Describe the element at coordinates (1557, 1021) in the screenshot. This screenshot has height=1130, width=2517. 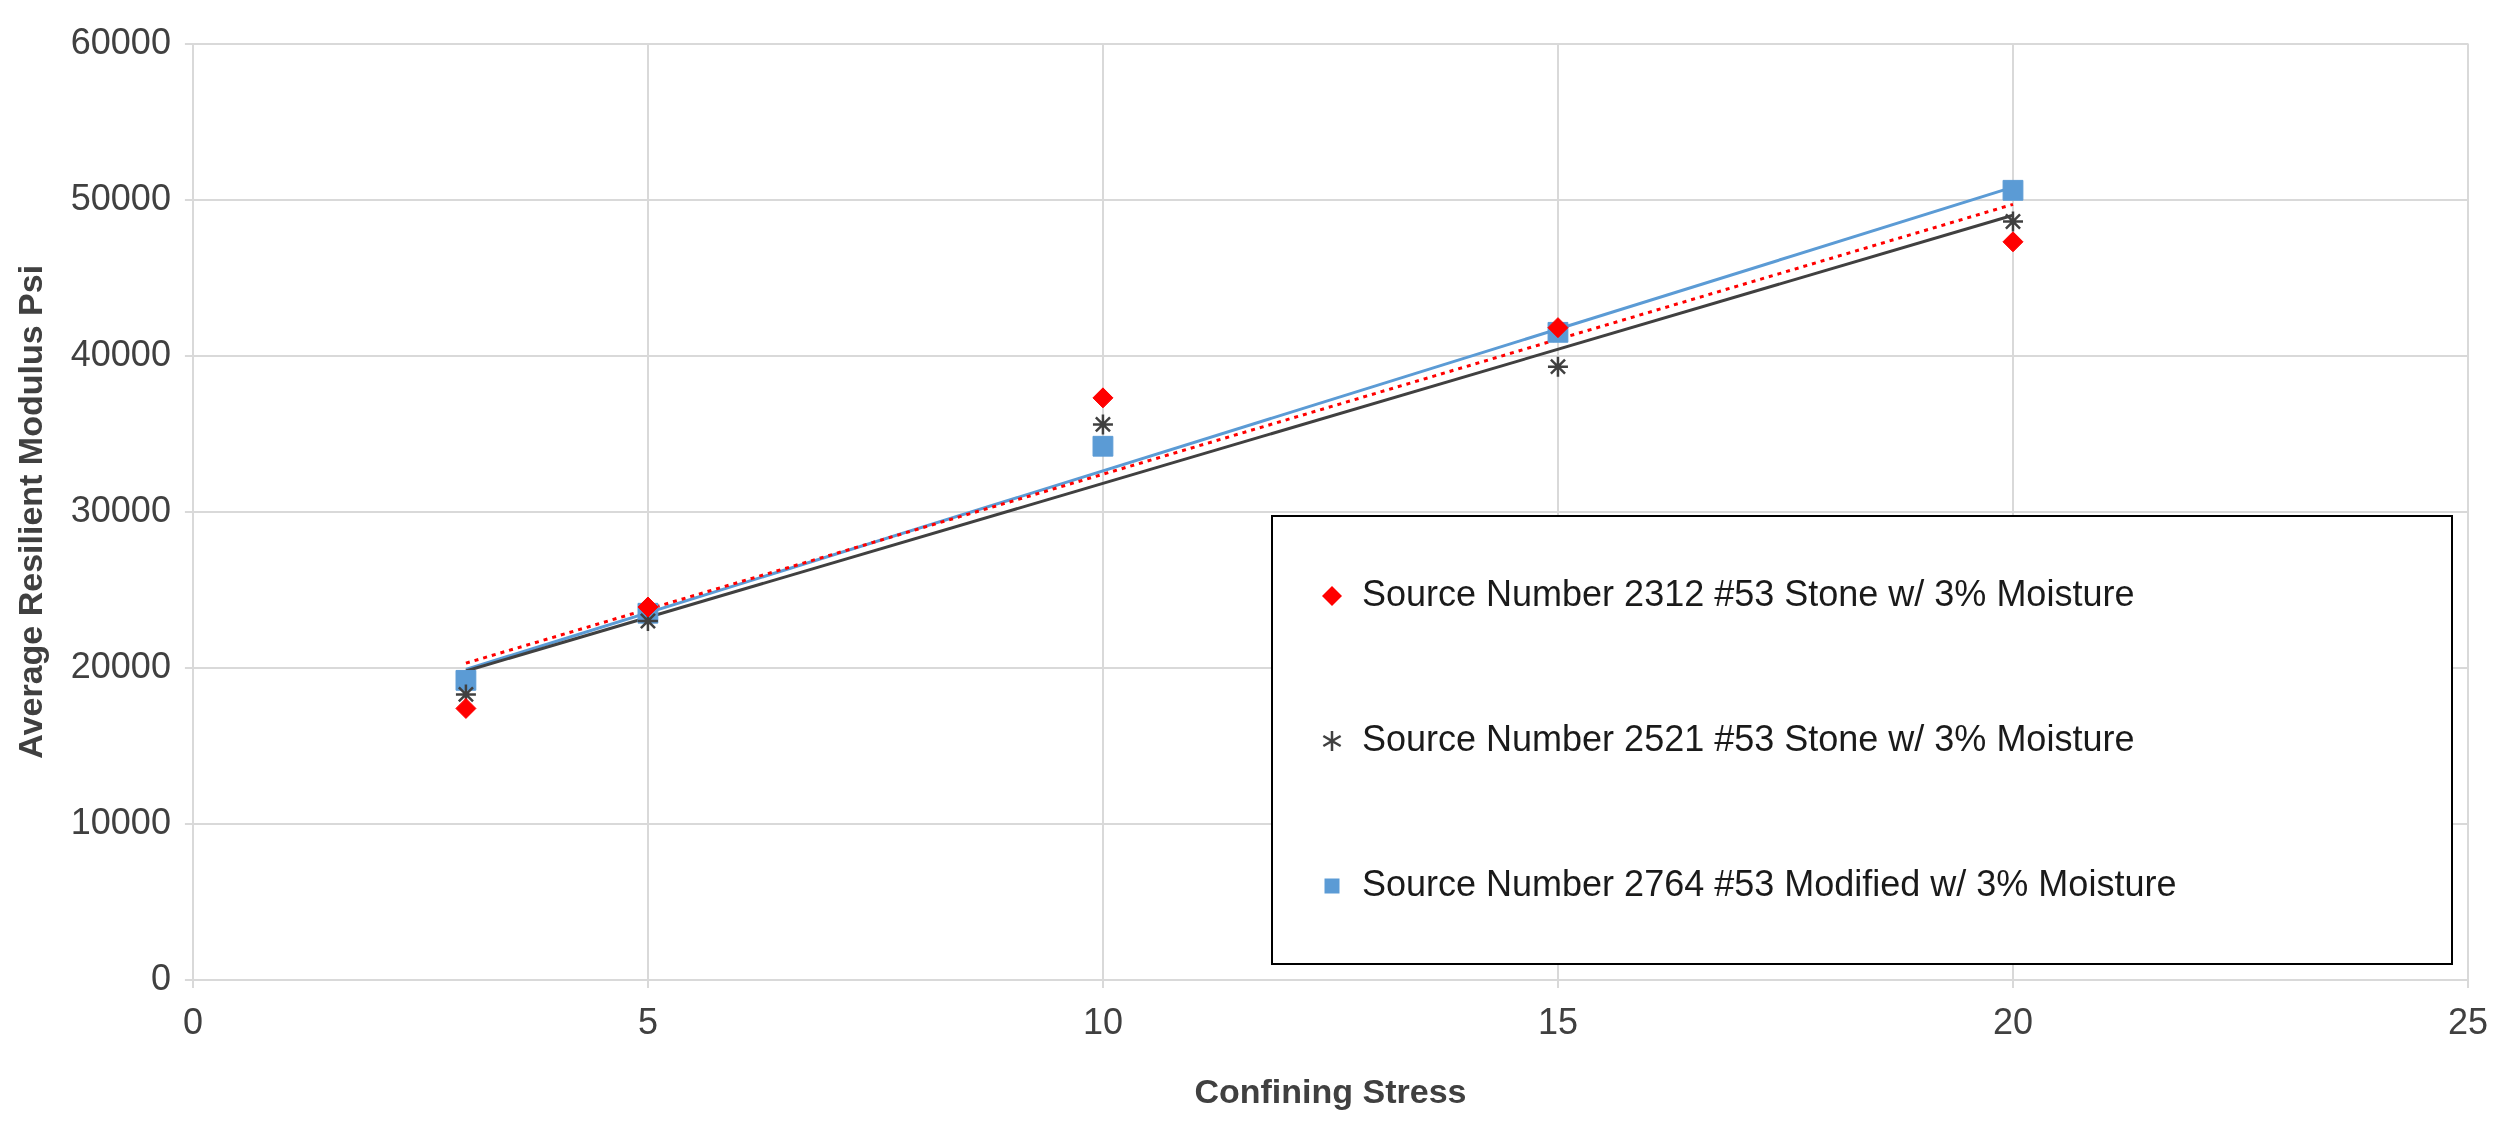
I see `x-tick-label: 15` at that location.